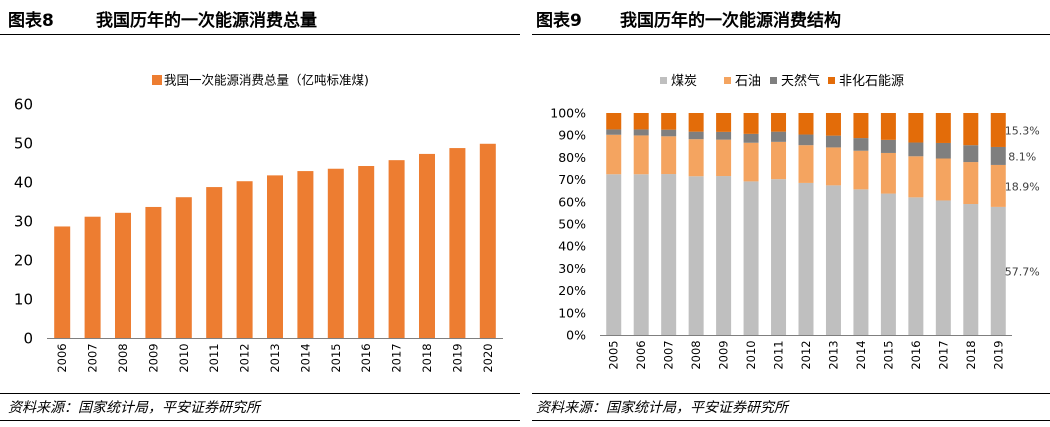  Describe the element at coordinates (23, 183) in the screenshot. I see `y-tick-label: 40` at that location.